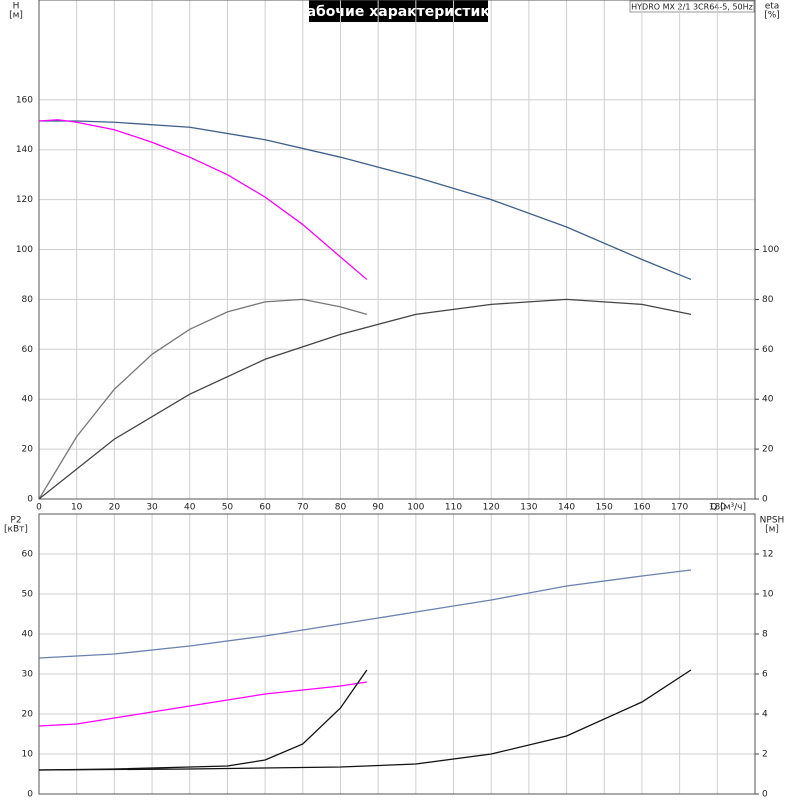  Describe the element at coordinates (152, 508) in the screenshot. I see `x-tick-label: 30` at that location.